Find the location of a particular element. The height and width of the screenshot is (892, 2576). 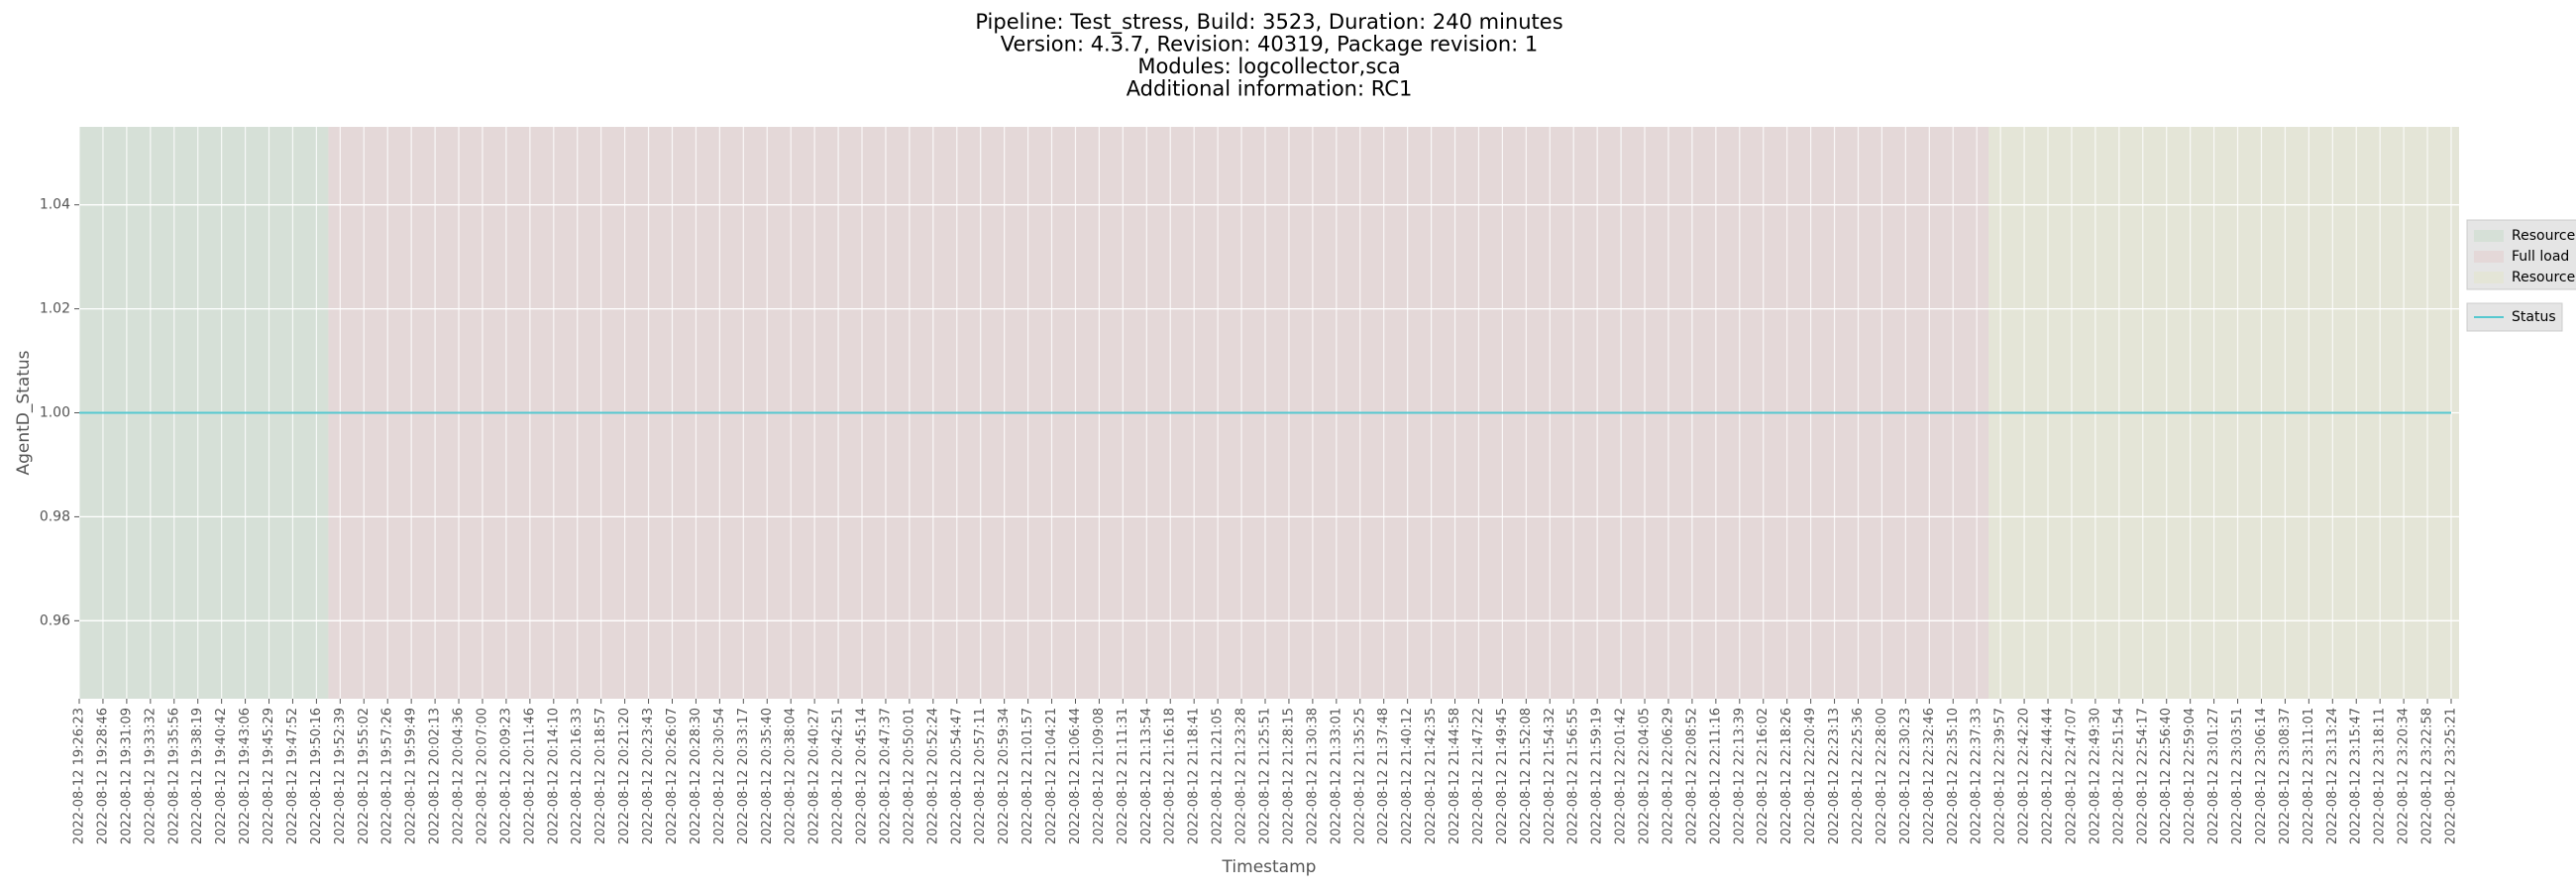

x-tick-label: 2022-08-12 21:21:05 is located at coordinates (1218, 776).